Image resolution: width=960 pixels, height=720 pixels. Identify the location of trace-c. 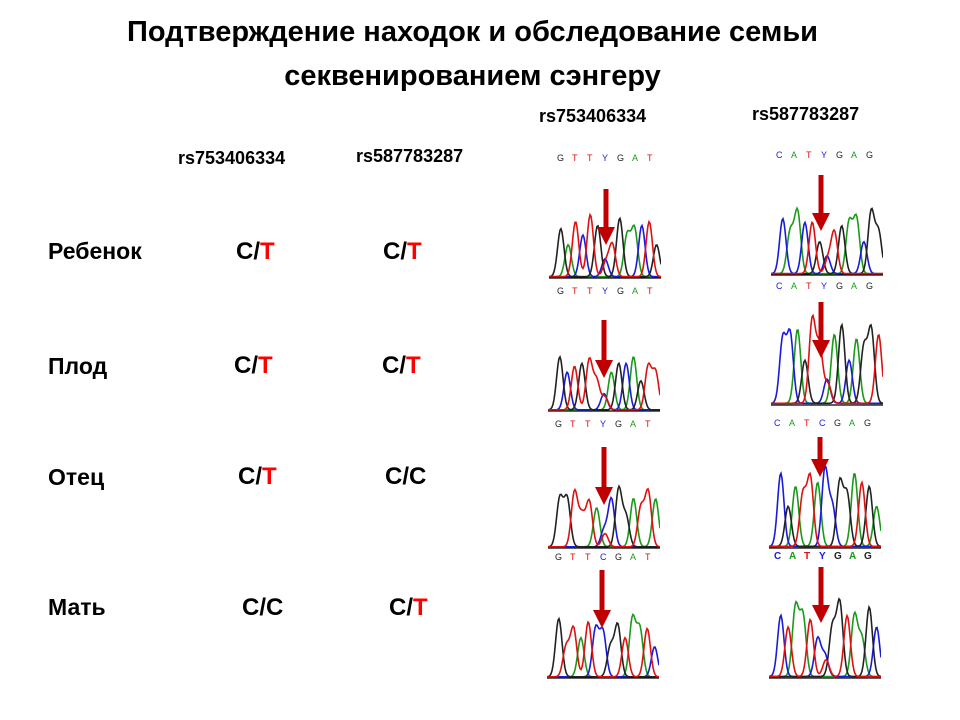
(604, 386).